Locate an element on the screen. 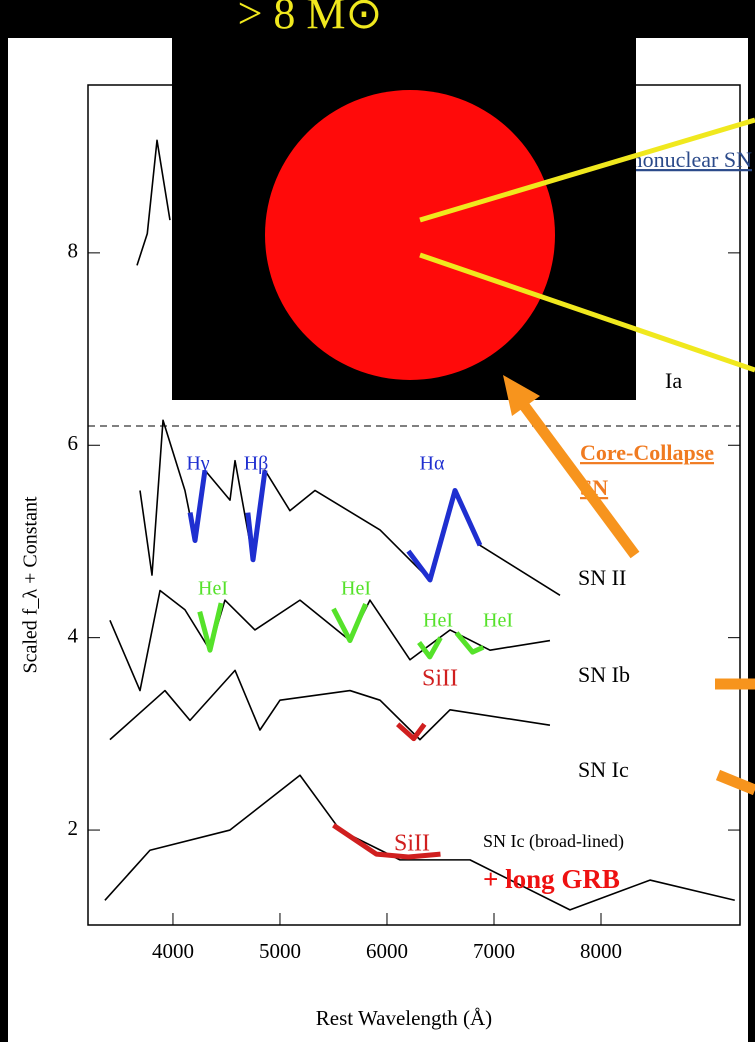 The image size is (755, 1042). slide-heading: > 8 M⊙ is located at coordinates (310, 19).